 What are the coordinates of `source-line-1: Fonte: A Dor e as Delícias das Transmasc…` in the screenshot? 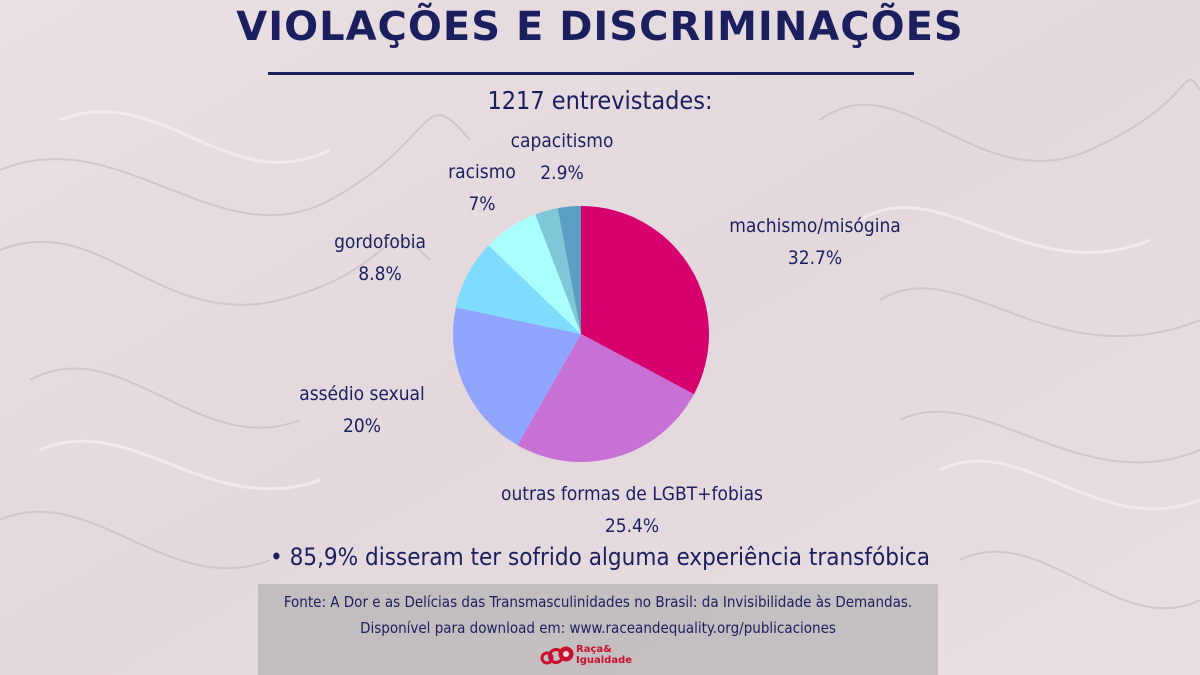 It's located at (598, 602).